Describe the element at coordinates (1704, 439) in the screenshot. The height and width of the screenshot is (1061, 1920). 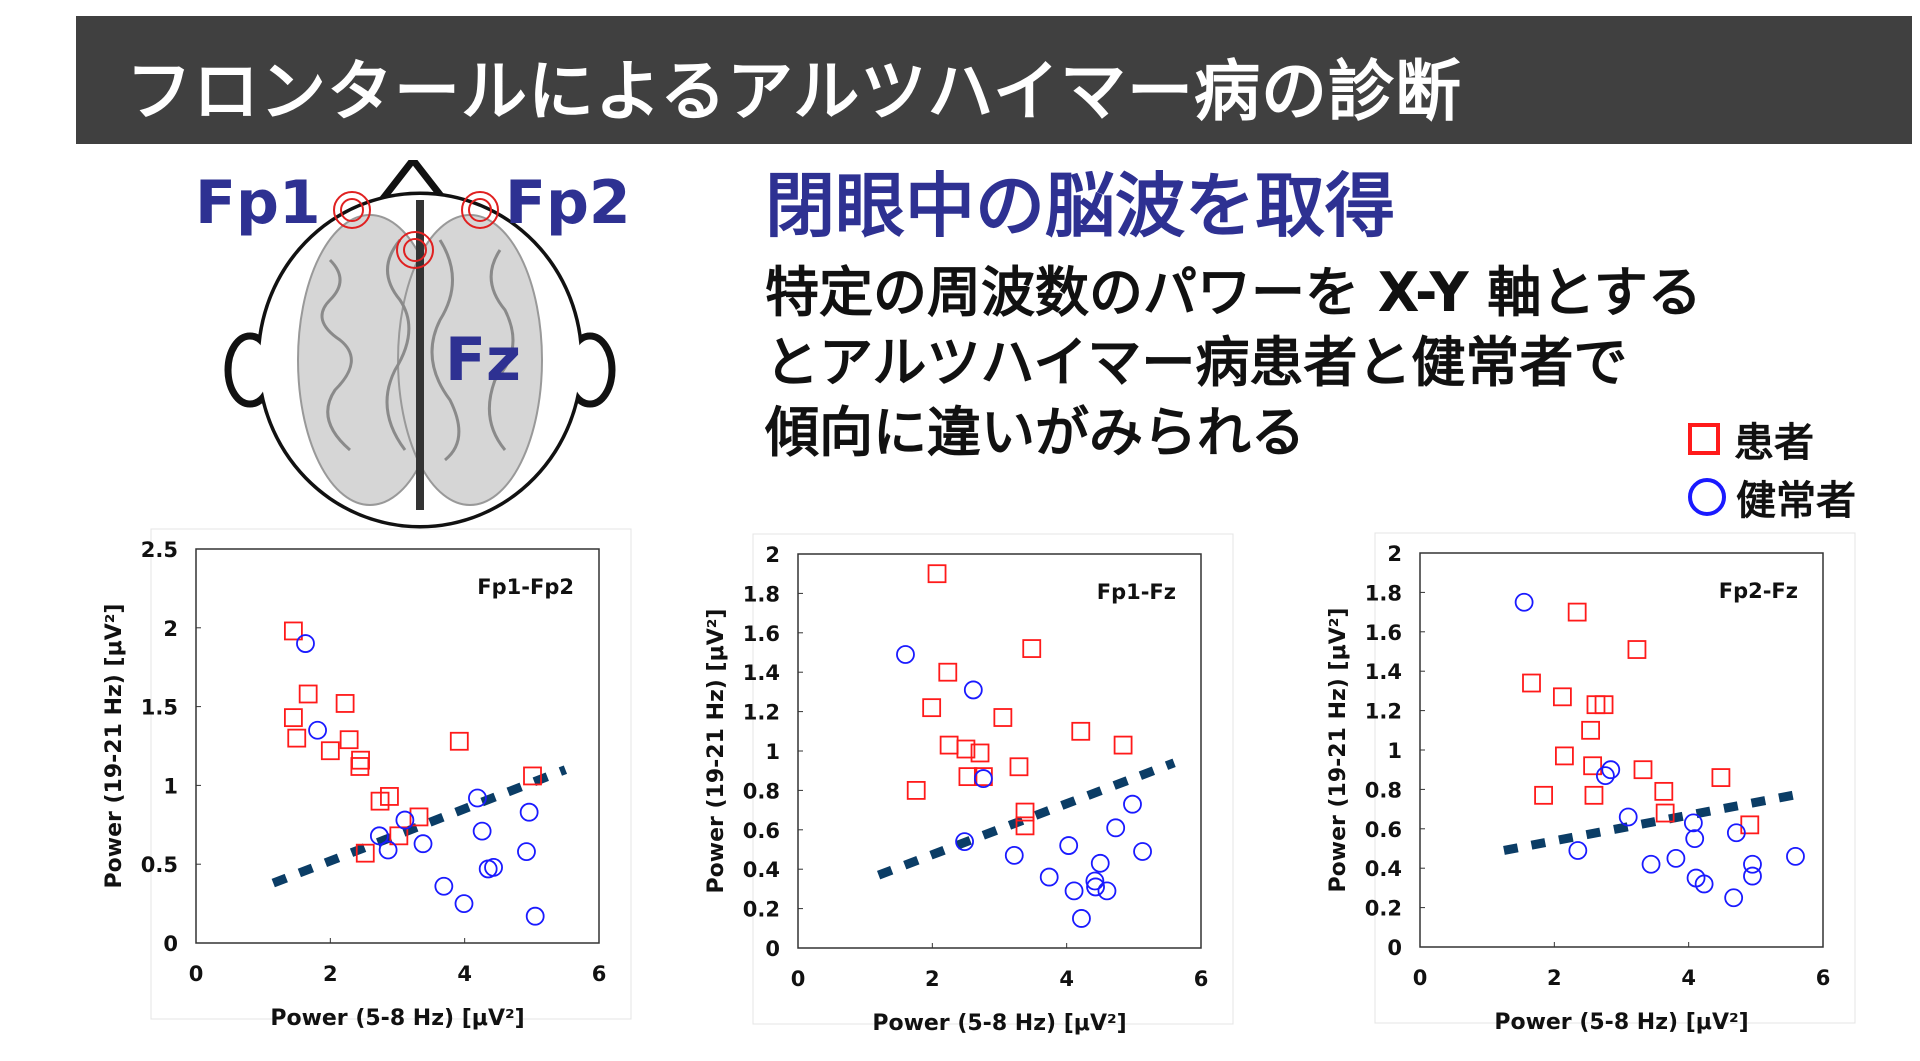
I see `square-marker-icon` at that location.